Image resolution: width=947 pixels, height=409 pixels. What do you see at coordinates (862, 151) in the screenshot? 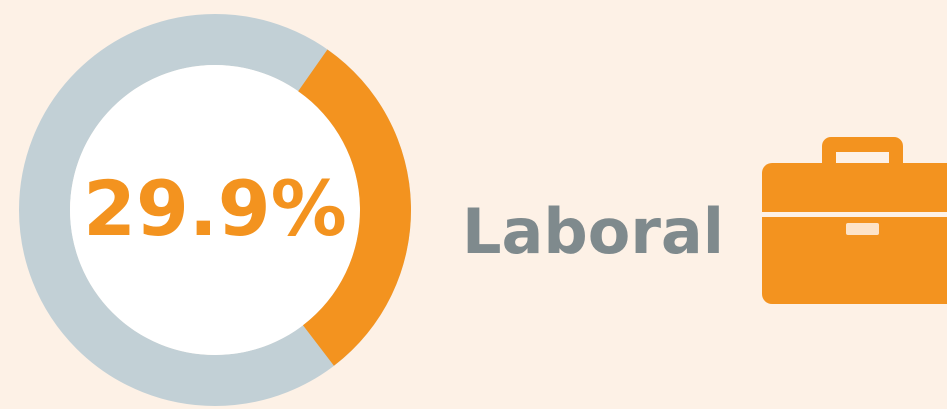
I see `briefcase-handle` at bounding box center [862, 151].